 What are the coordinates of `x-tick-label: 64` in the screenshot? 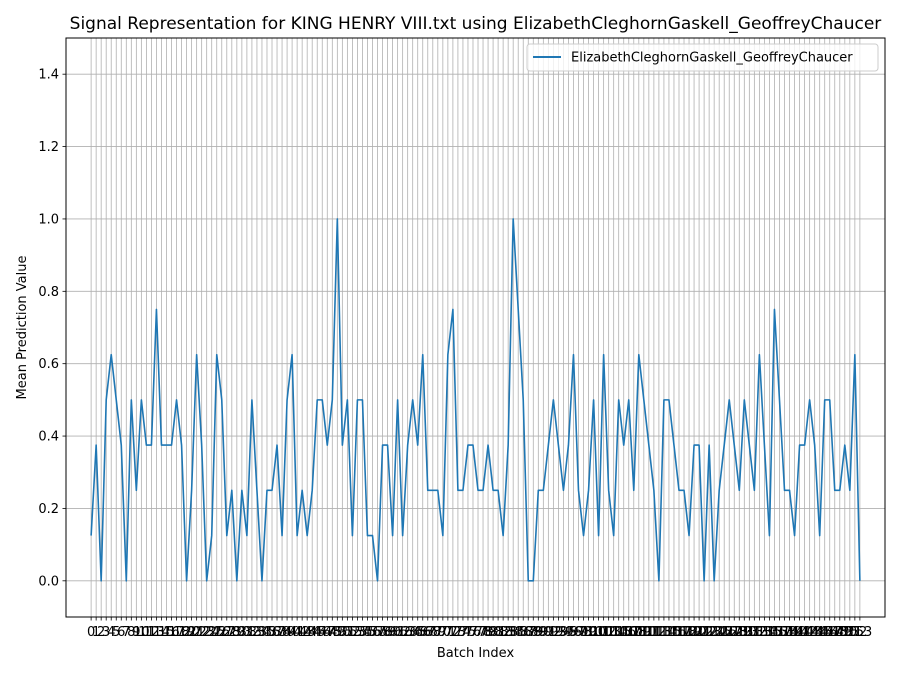 It's located at (412, 632).